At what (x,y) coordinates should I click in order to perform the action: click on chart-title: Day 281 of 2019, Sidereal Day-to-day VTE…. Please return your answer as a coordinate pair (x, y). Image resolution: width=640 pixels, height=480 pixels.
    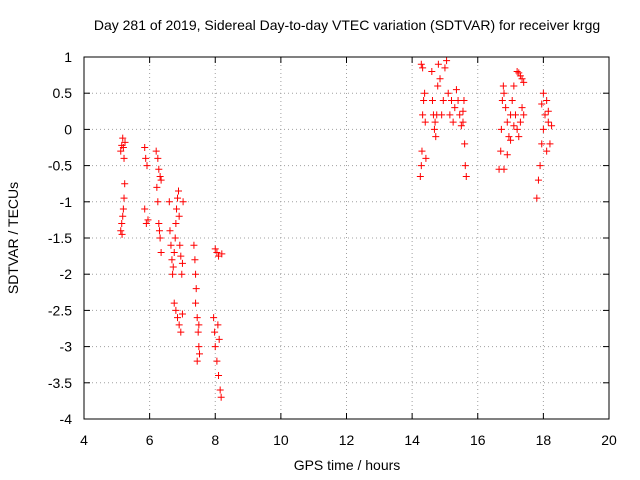
    Looking at the image, I should click on (347, 25).